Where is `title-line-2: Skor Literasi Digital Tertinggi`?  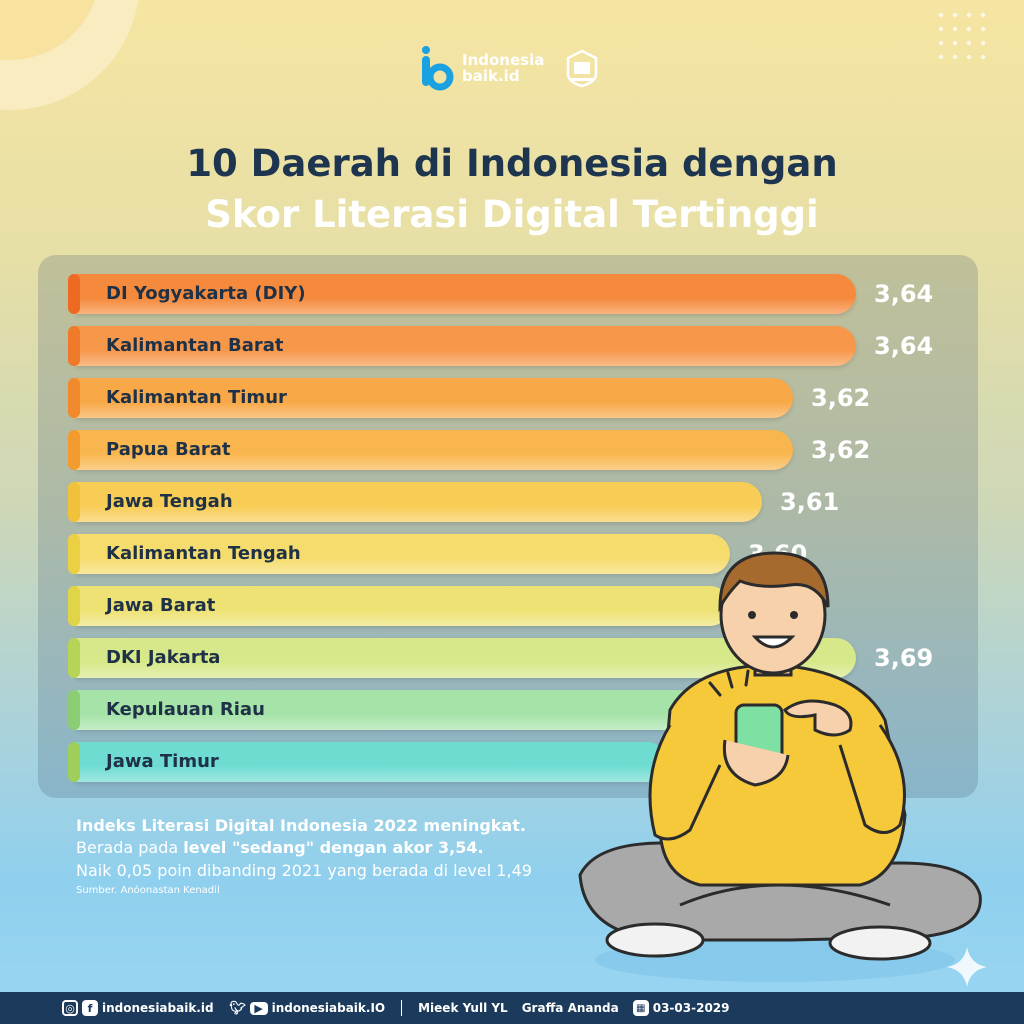
title-line-2: Skor Literasi Digital Tertinggi is located at coordinates (512, 214).